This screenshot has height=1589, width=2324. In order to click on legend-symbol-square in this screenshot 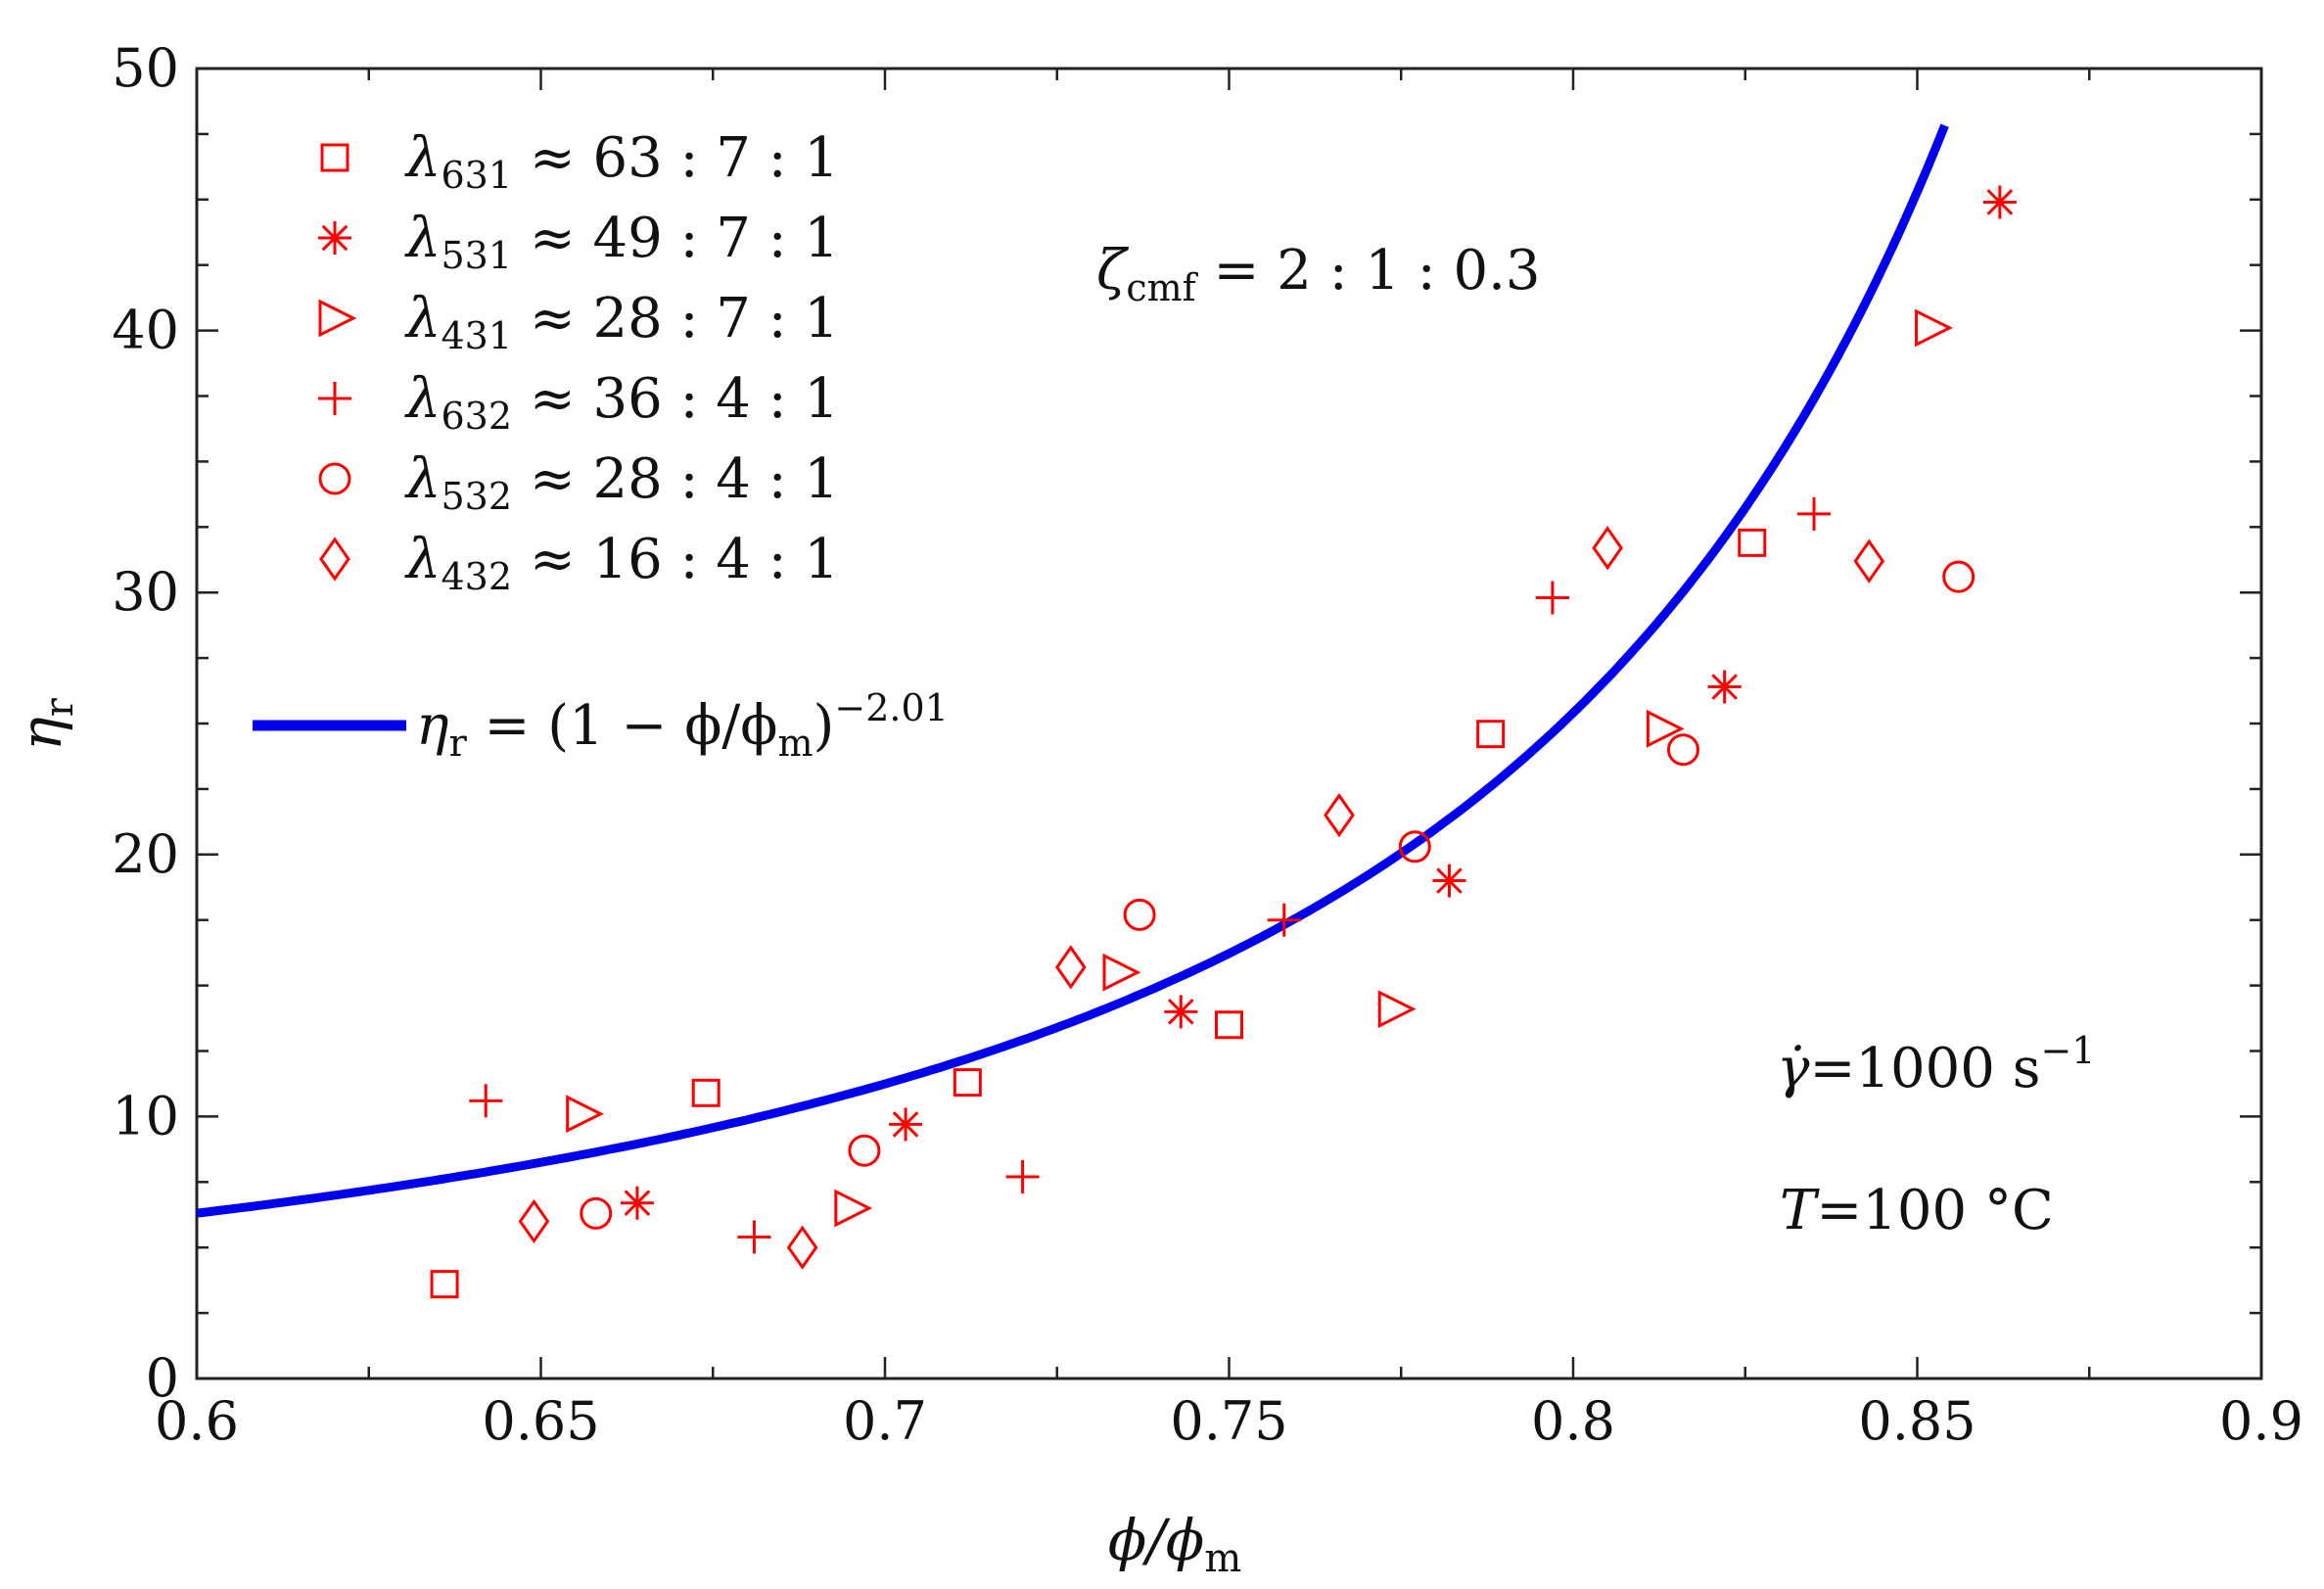, I will do `click(334, 158)`.